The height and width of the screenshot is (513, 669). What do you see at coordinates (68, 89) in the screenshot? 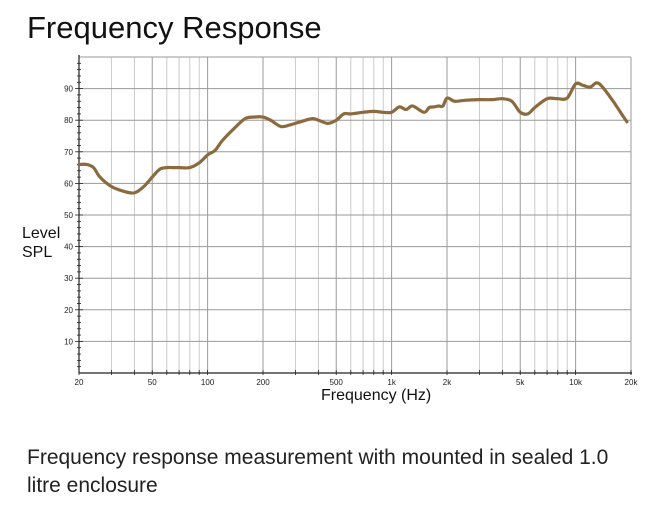
I see `y-tick-label: 90` at bounding box center [68, 89].